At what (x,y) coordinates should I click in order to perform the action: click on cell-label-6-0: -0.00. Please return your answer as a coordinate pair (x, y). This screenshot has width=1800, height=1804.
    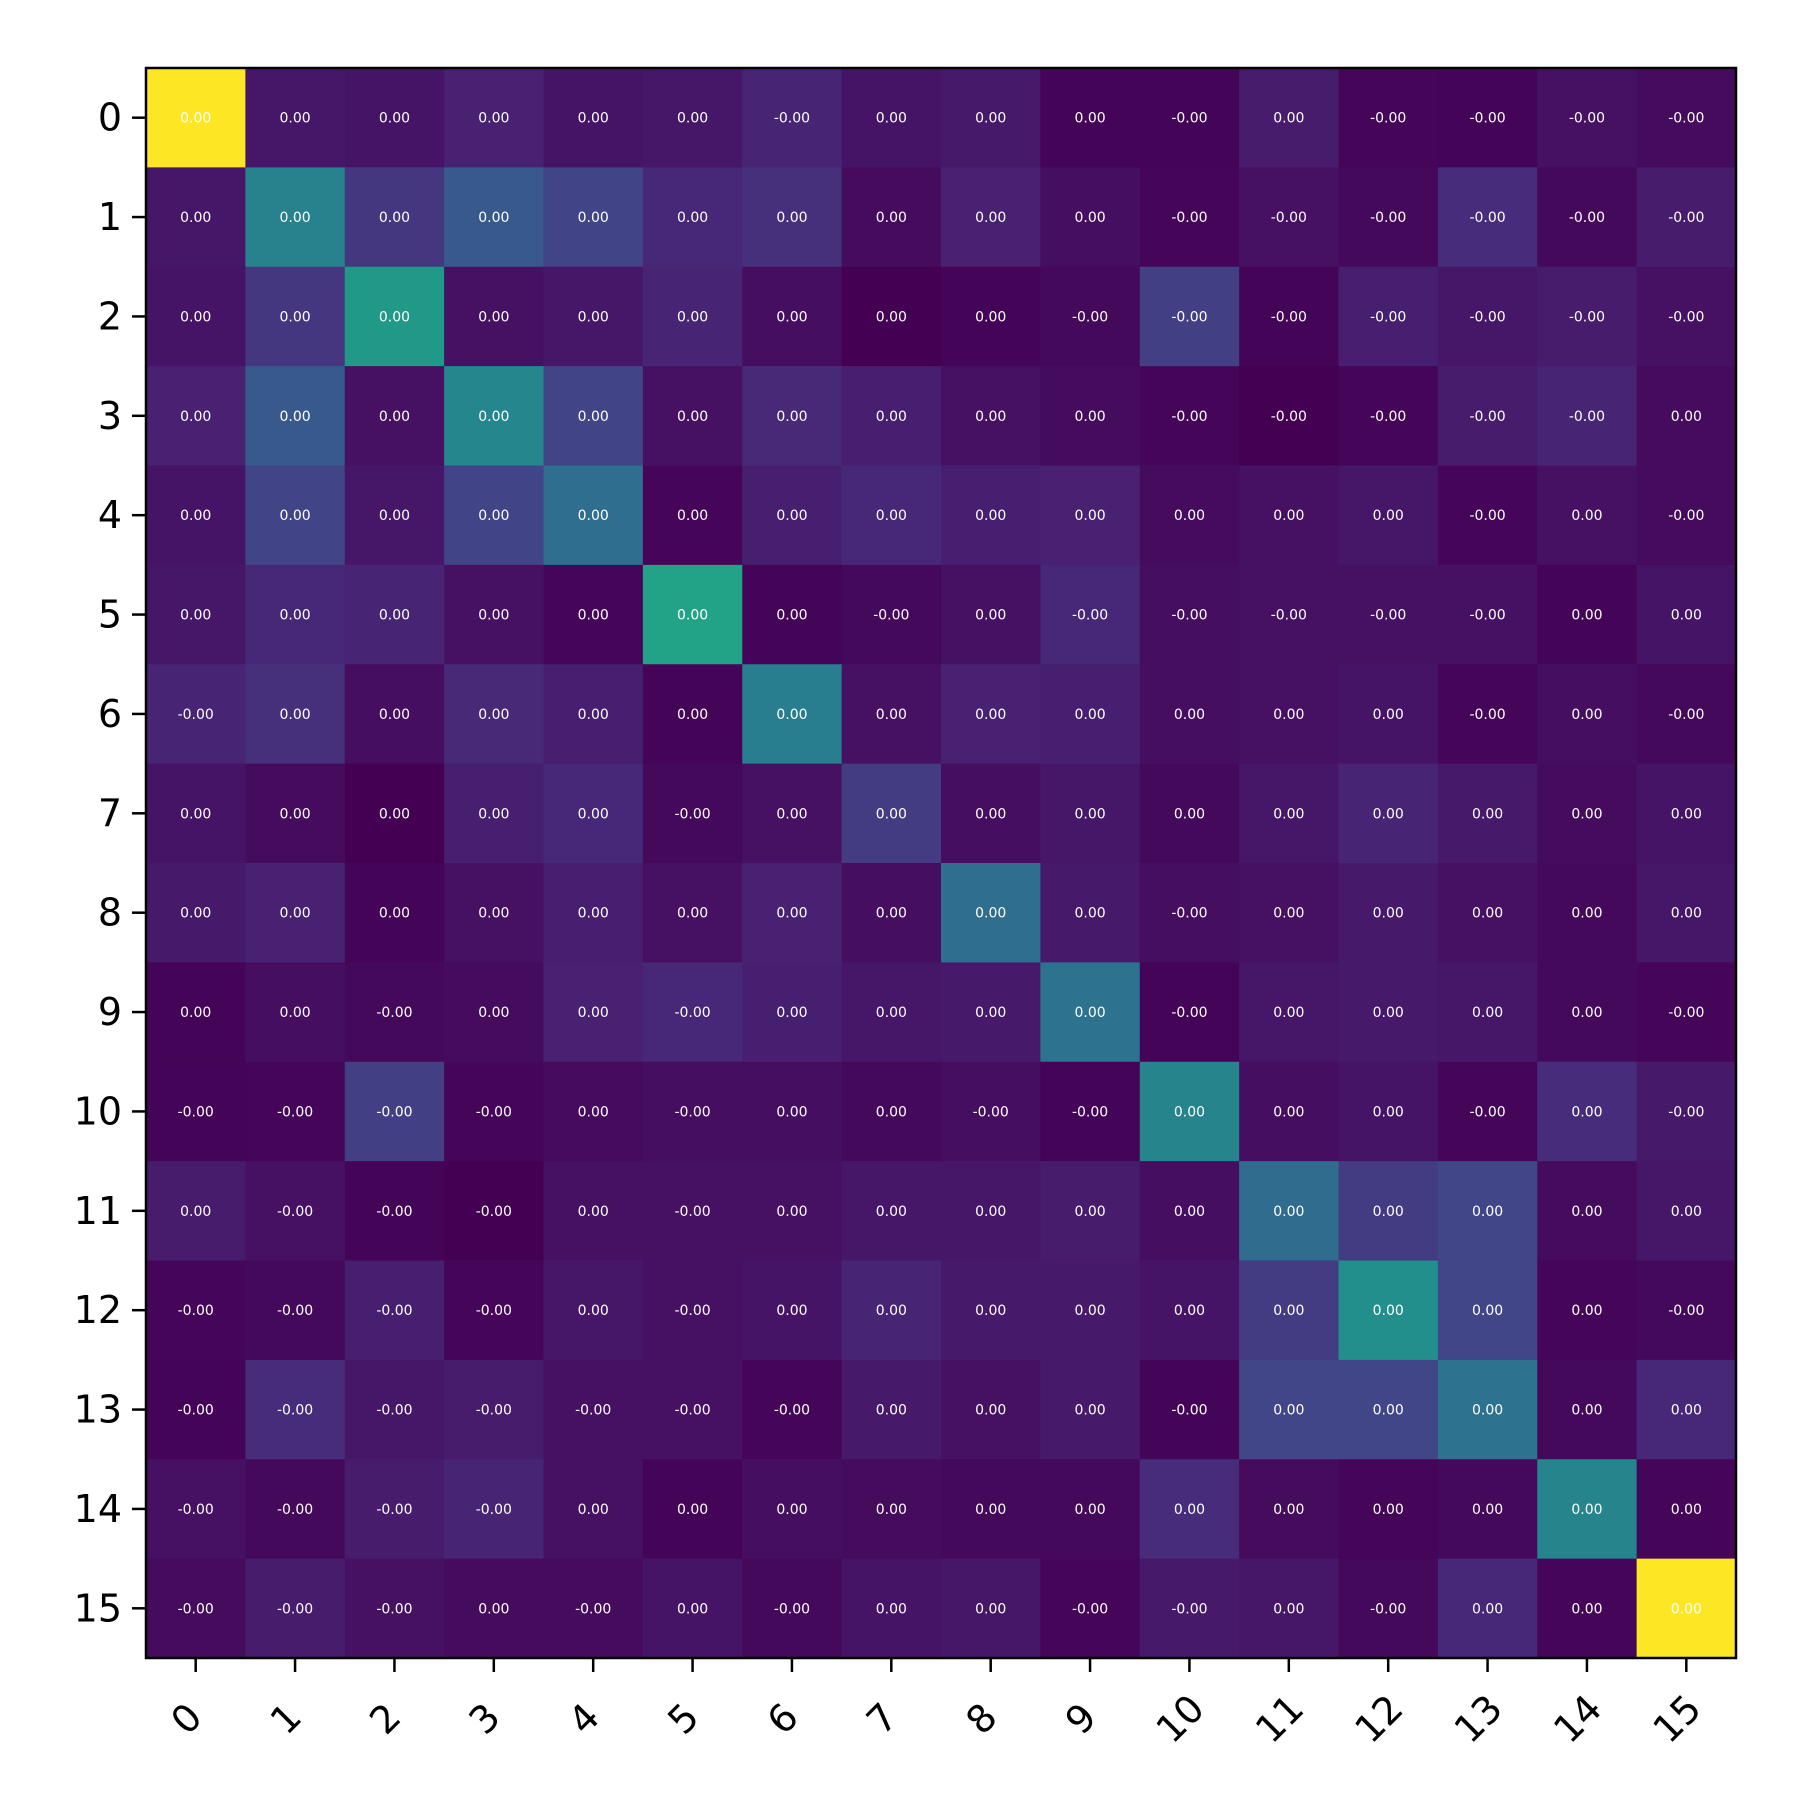
    Looking at the image, I should click on (196, 715).